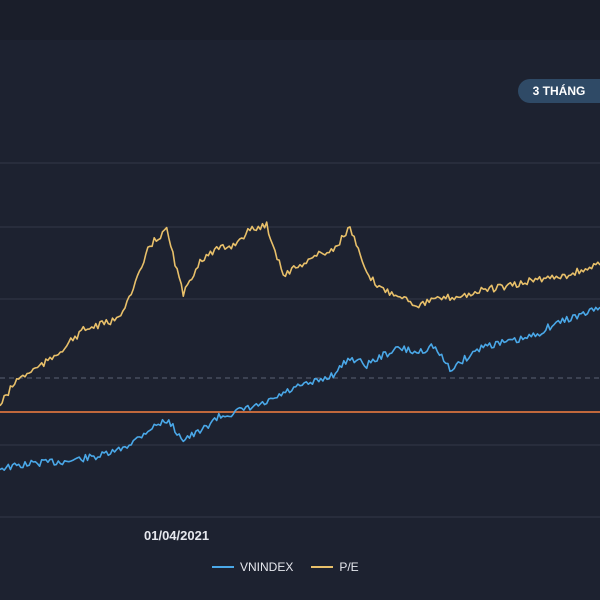 The image size is (600, 600). I want to click on legend-item-vnindex: VNINDEX, so click(252, 567).